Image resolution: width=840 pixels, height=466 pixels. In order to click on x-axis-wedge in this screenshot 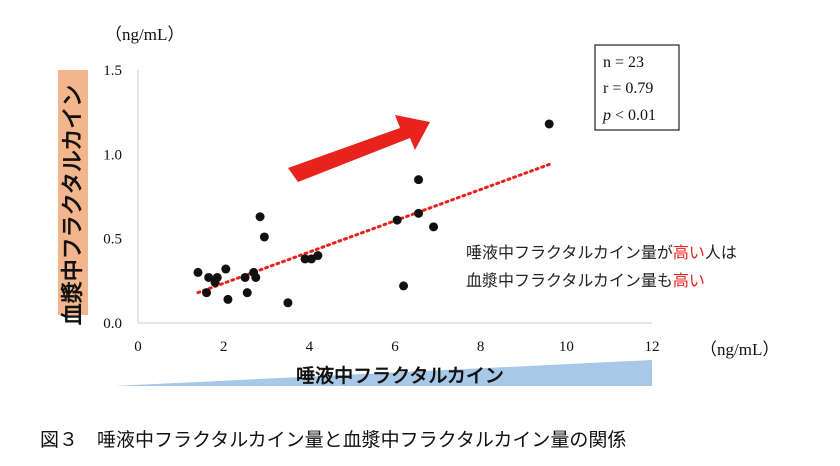, I will do `click(383, 373)`.